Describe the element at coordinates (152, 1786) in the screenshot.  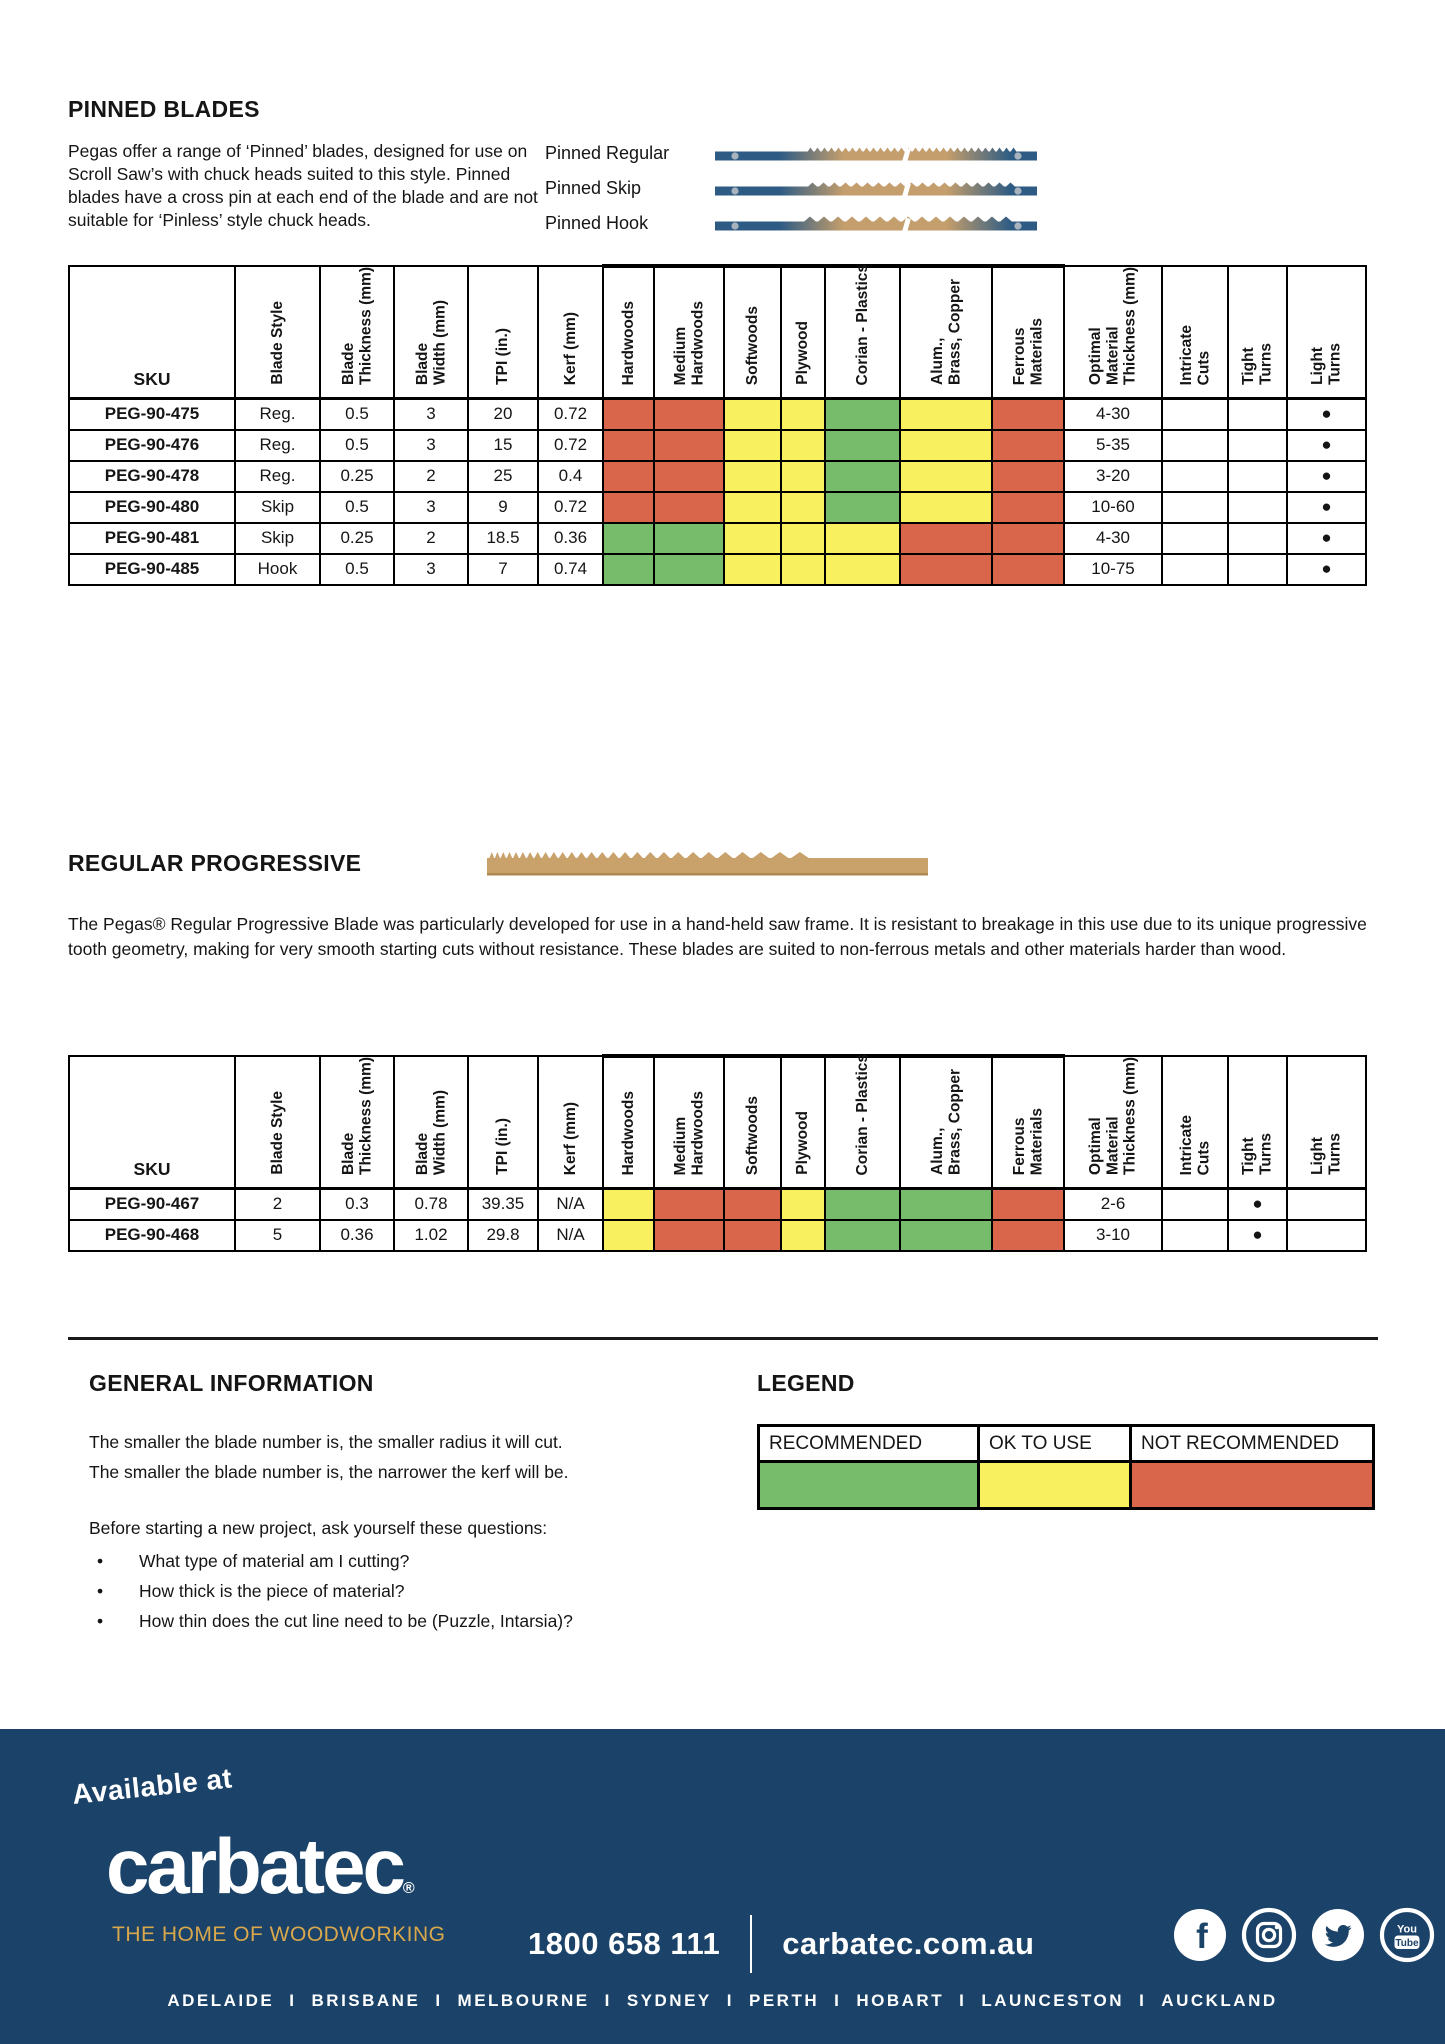
I see `available-at-text: Available at` at that location.